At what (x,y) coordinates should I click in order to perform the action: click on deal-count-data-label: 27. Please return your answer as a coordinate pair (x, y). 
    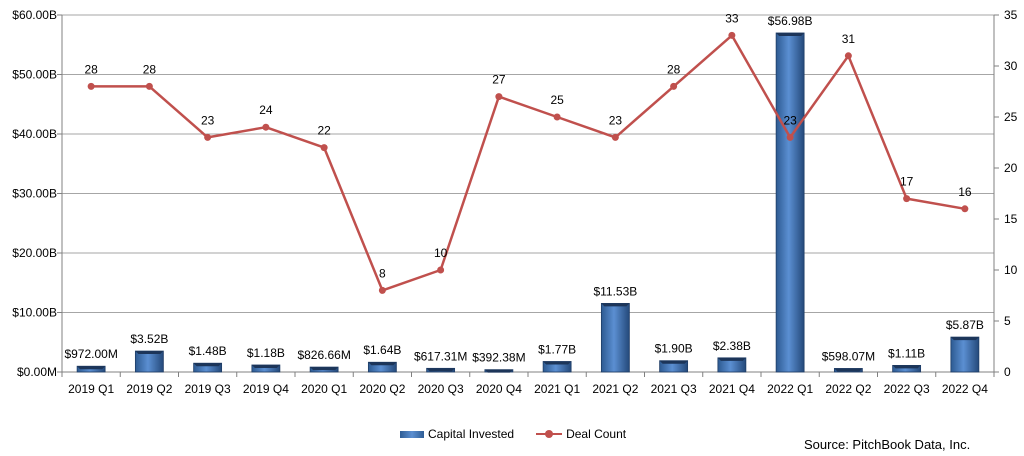
    Looking at the image, I should click on (499, 80).